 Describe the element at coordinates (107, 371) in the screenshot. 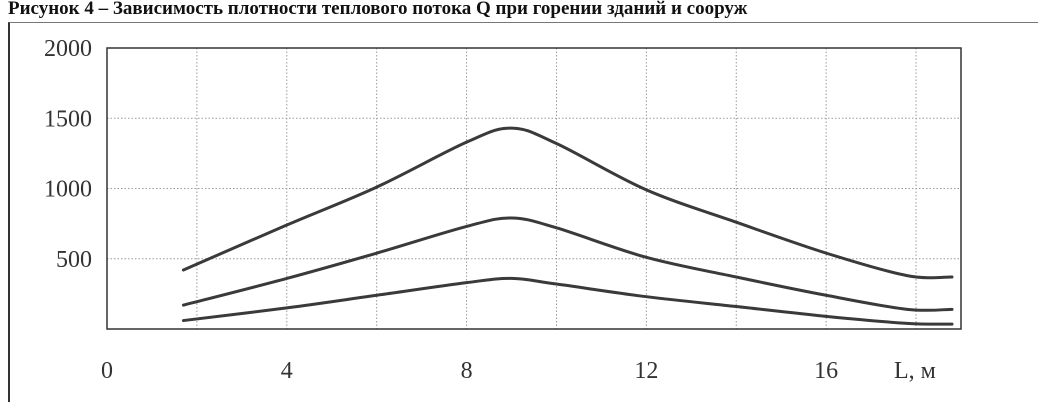

I see `x-tick-label: 0` at that location.